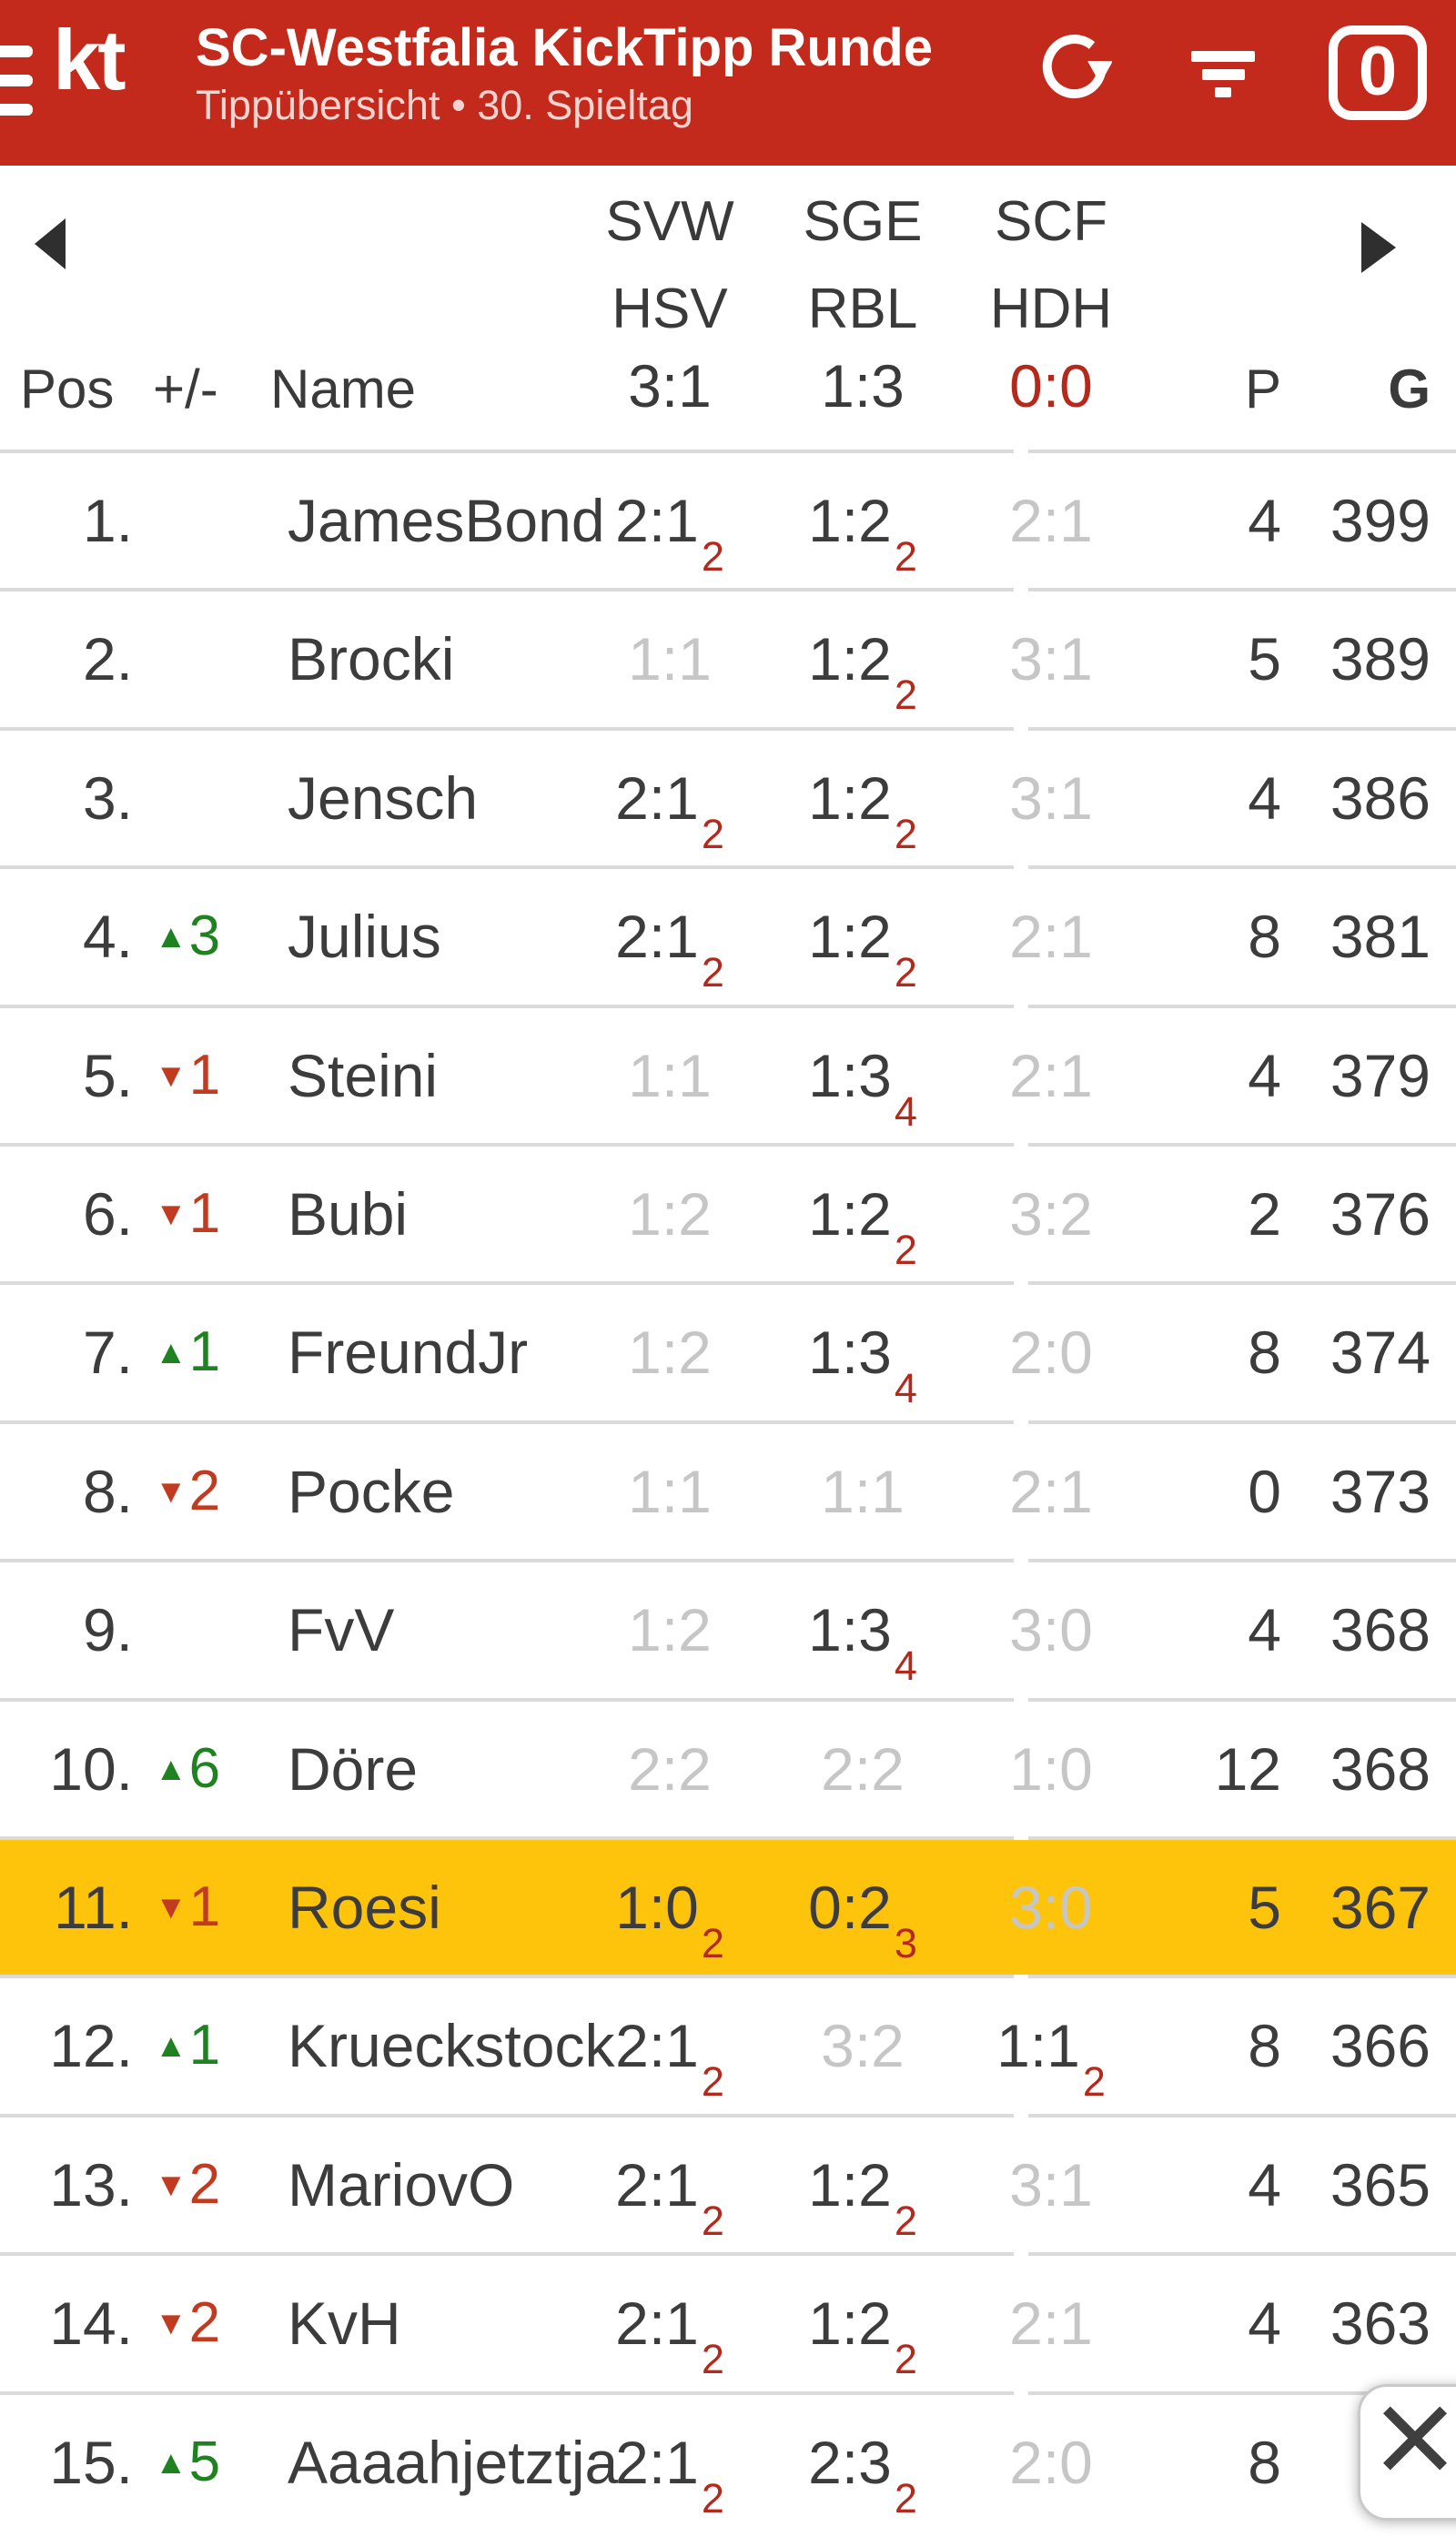  What do you see at coordinates (863, 221) in the screenshot?
I see `match-2-home-team: SGE` at bounding box center [863, 221].